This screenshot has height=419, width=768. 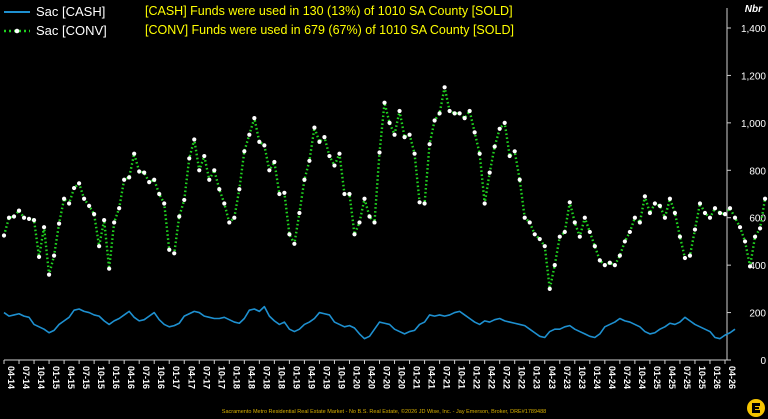 I want to click on x-tick-label: 01-20, so click(x=356, y=377).